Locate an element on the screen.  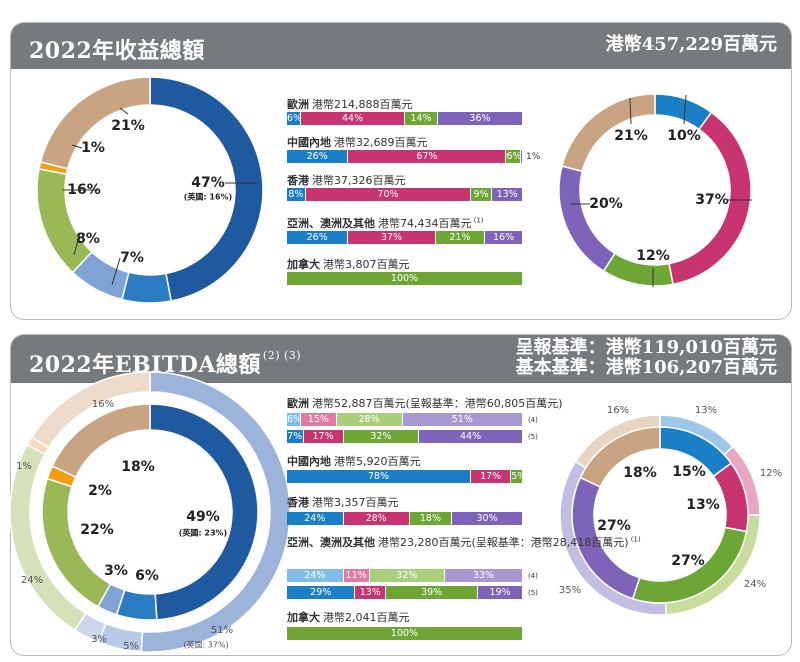
revenue-bar-0-seg-3: 36% is located at coordinates (480, 118).